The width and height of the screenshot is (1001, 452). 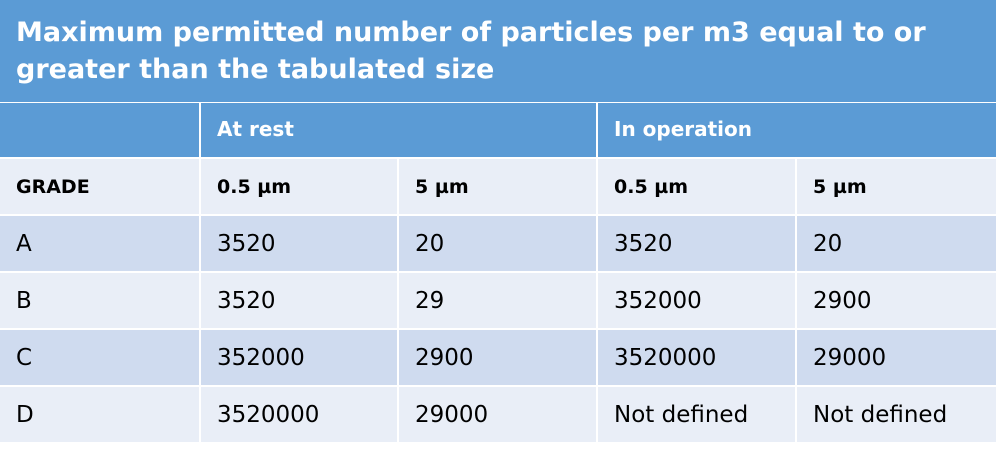 I want to click on column-header: GRADE, so click(x=99, y=186).